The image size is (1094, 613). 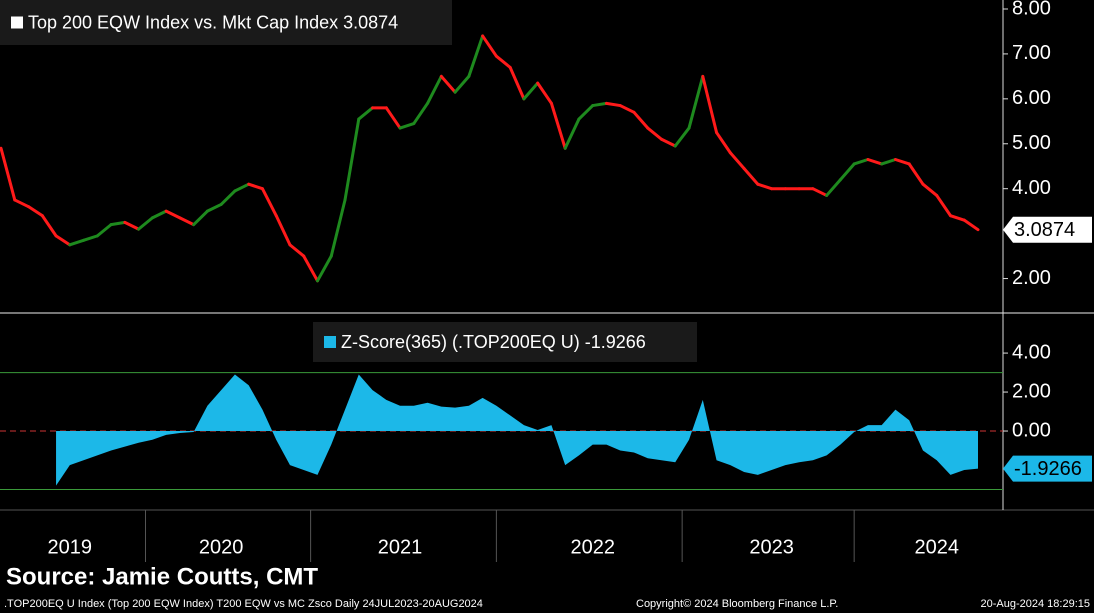 I want to click on x-tick-label: 2019, so click(x=70, y=547).